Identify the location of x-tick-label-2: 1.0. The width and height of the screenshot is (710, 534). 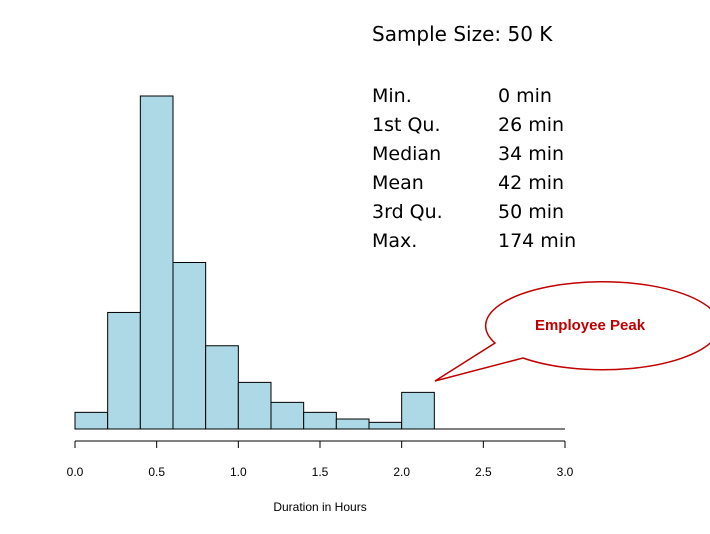
(238, 472).